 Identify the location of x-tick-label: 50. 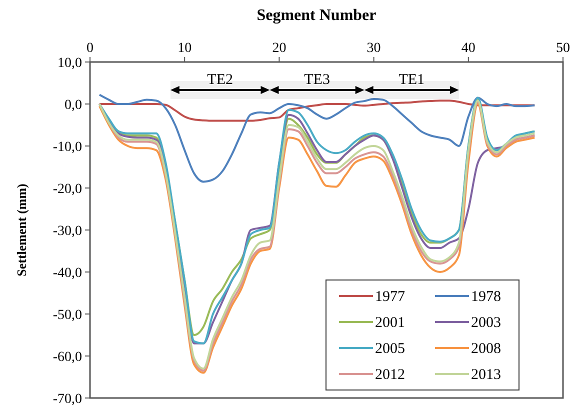
(563, 48).